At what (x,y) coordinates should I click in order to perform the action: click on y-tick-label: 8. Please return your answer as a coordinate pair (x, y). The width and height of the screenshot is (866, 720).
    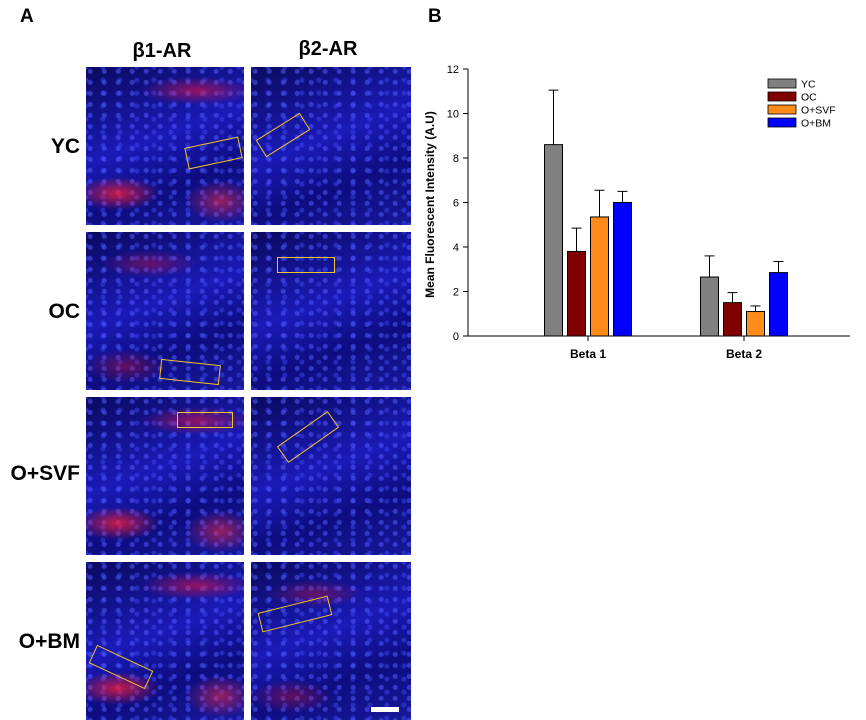
    Looking at the image, I should click on (456, 159).